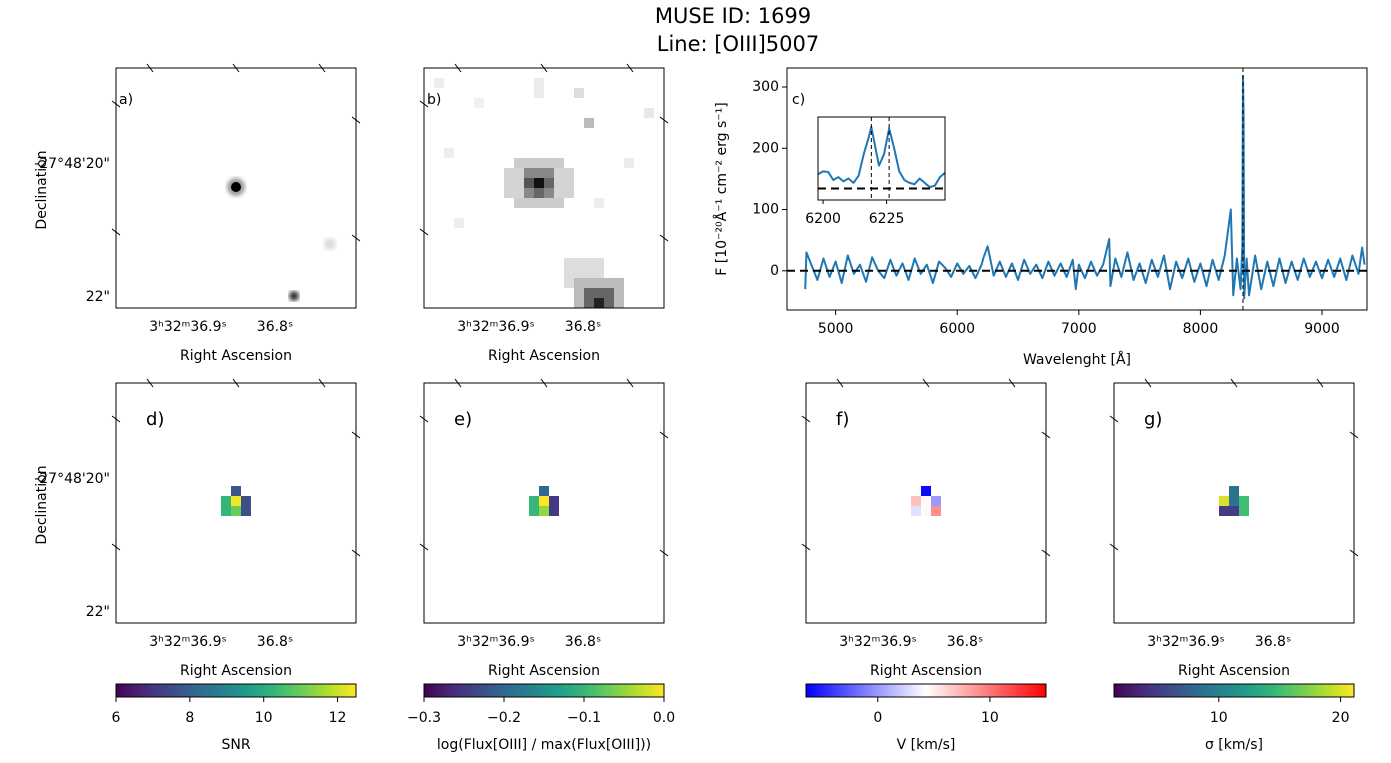 This screenshot has height=763, width=1391. I want to click on x-tick-label: 6000, so click(957, 329).